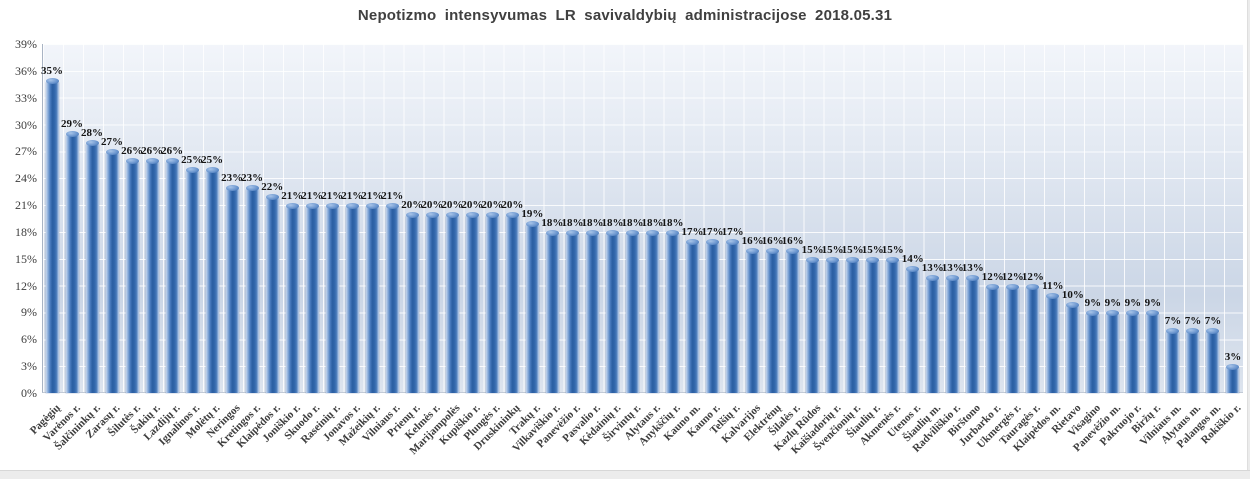 The width and height of the screenshot is (1250, 479). What do you see at coordinates (625, 474) in the screenshot?
I see `window-bottom-edge` at bounding box center [625, 474].